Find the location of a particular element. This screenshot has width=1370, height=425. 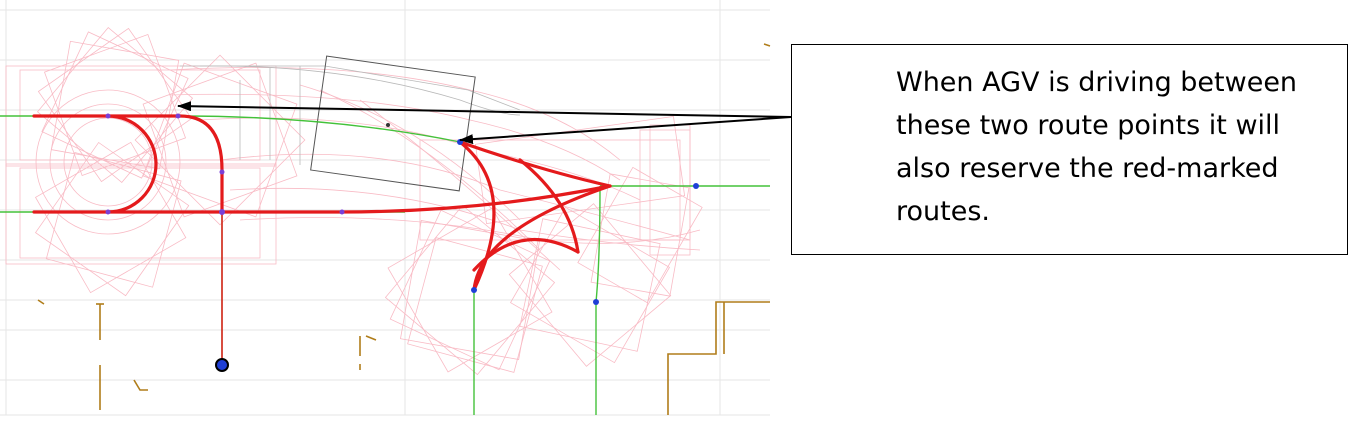

reserved-curve-right is located at coordinates (549, 206).